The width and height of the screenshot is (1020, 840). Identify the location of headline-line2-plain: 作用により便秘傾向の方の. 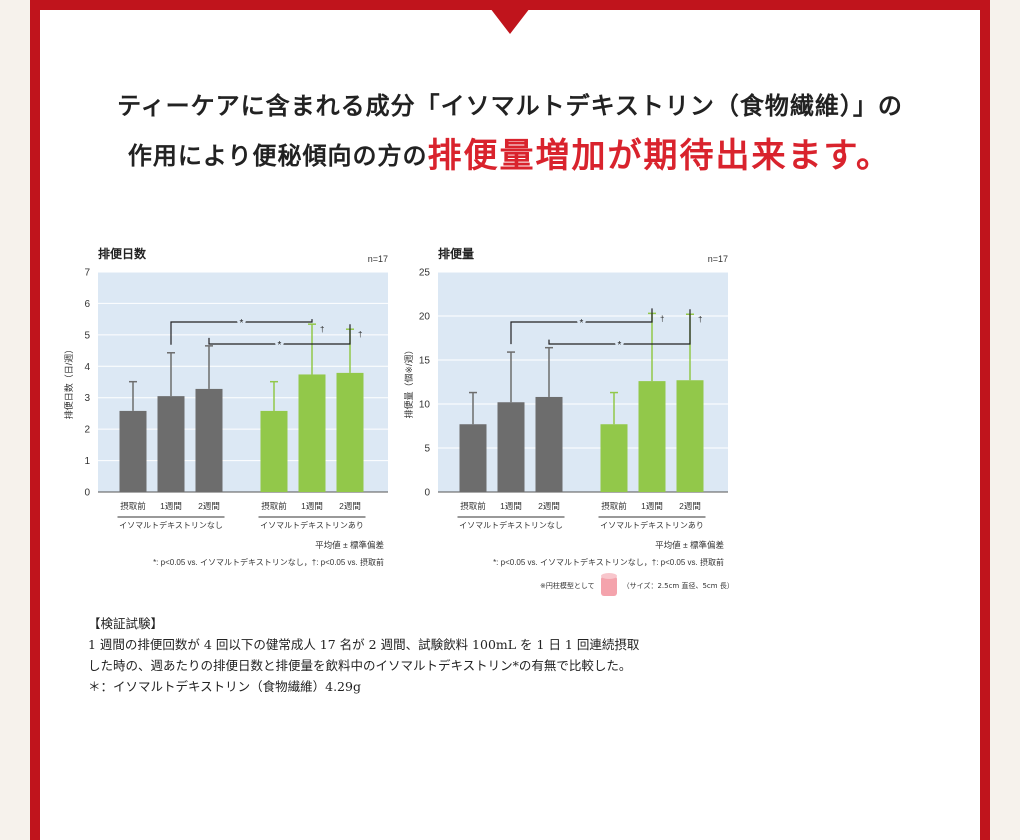
(277, 156).